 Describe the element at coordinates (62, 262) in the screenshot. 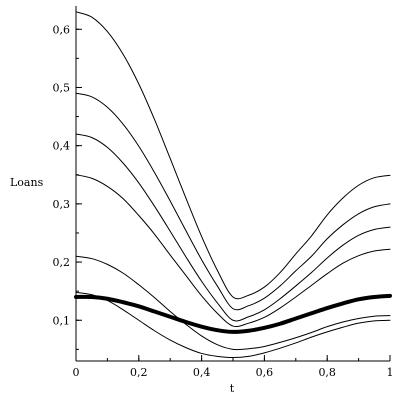

I see `y-tick-label: 0,2` at that location.